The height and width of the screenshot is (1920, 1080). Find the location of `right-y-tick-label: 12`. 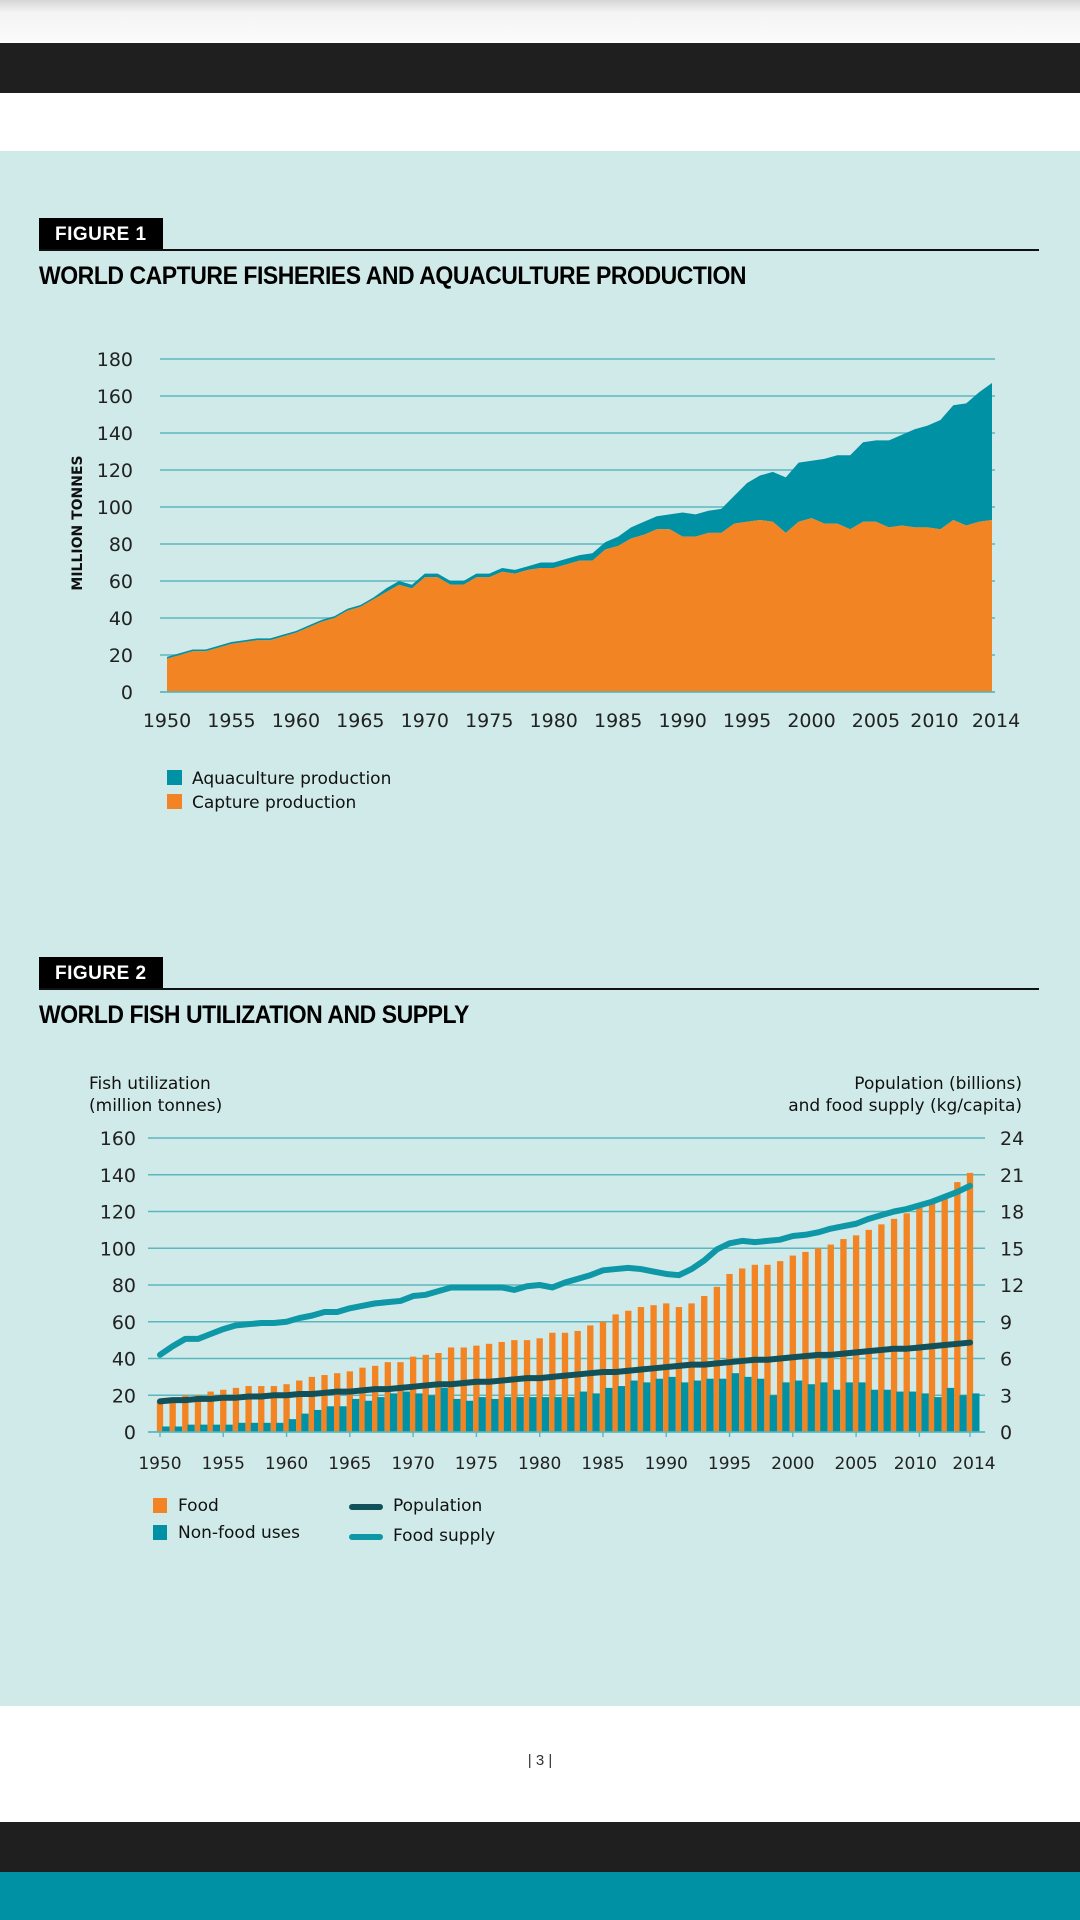

right-y-tick-label: 12 is located at coordinates (1012, 1286).